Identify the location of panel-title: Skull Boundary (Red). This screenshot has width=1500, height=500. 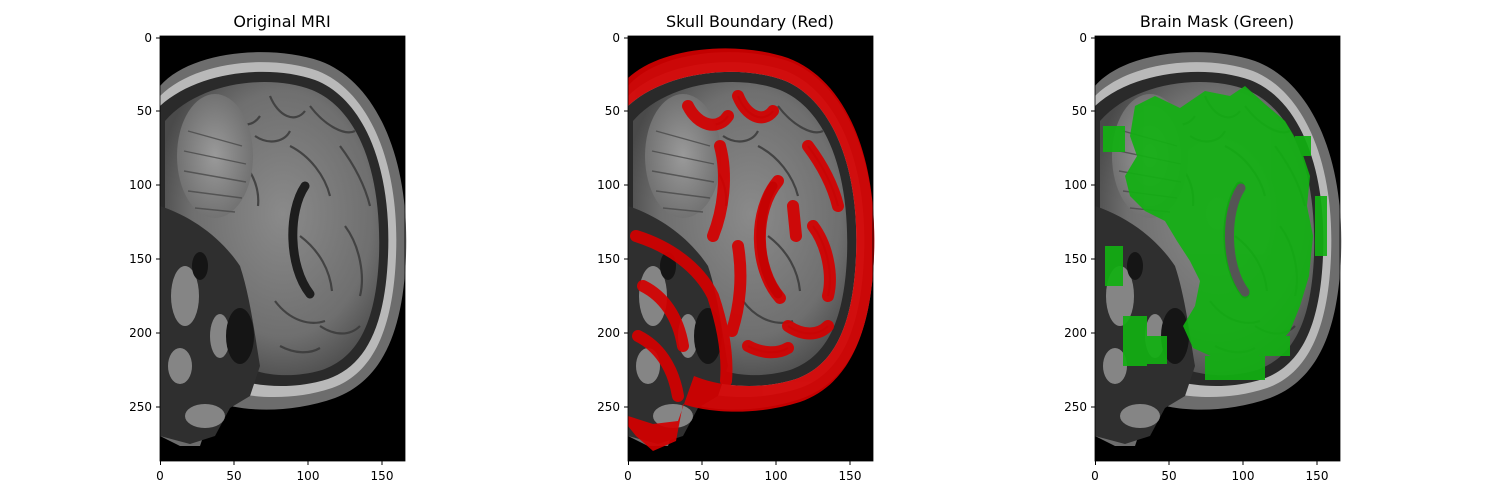
(750, 21).